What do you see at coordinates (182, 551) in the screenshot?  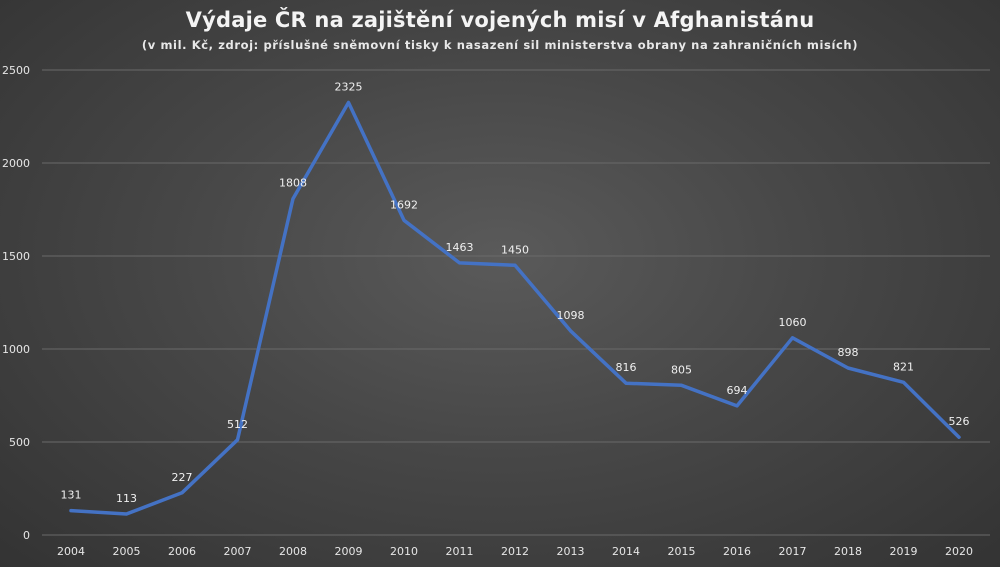 I see `x-tick-label: 2006` at bounding box center [182, 551].